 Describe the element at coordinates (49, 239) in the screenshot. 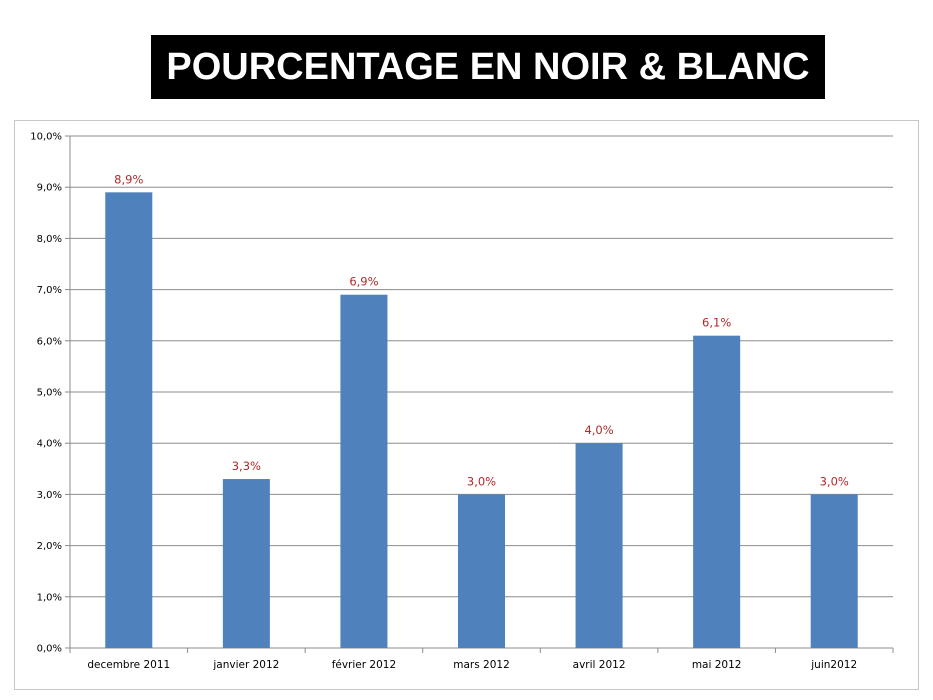

I see `y-tick-label: 8,0%` at that location.